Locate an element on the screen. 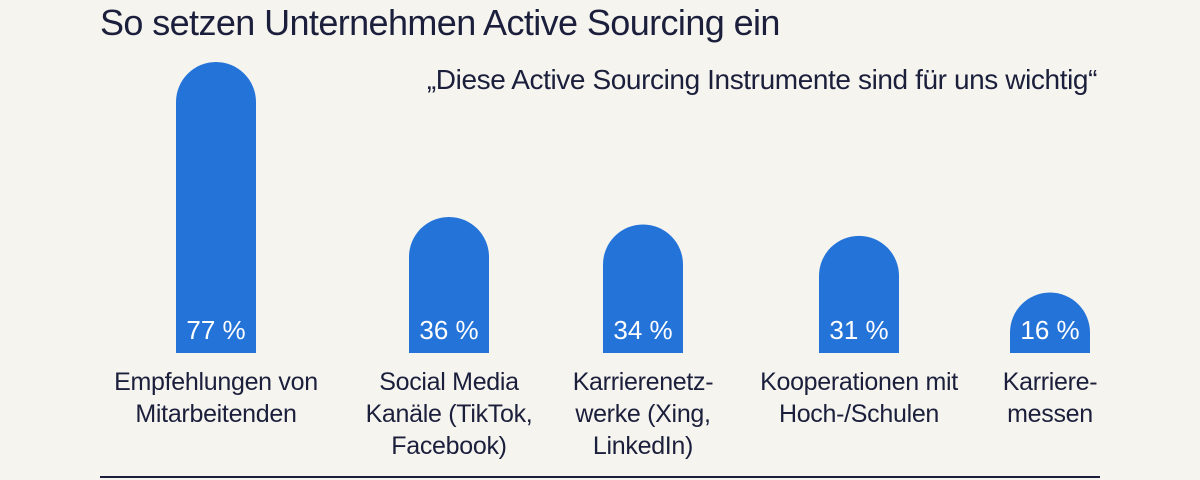 Image resolution: width=1200 pixels, height=480 pixels. category-label-1: Empfehlungen von Mitarbeitenden is located at coordinates (216, 398).